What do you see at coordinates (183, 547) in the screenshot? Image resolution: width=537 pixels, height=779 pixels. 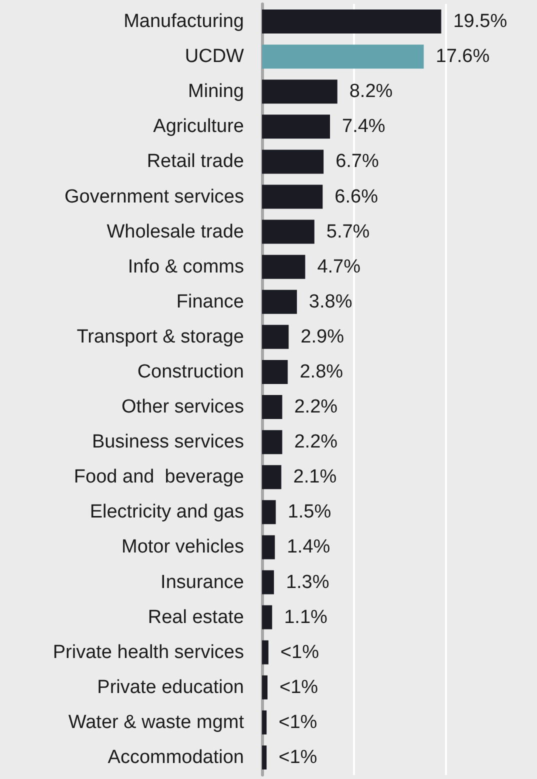 I see `y-tick-label: Motor vehicles` at bounding box center [183, 547].